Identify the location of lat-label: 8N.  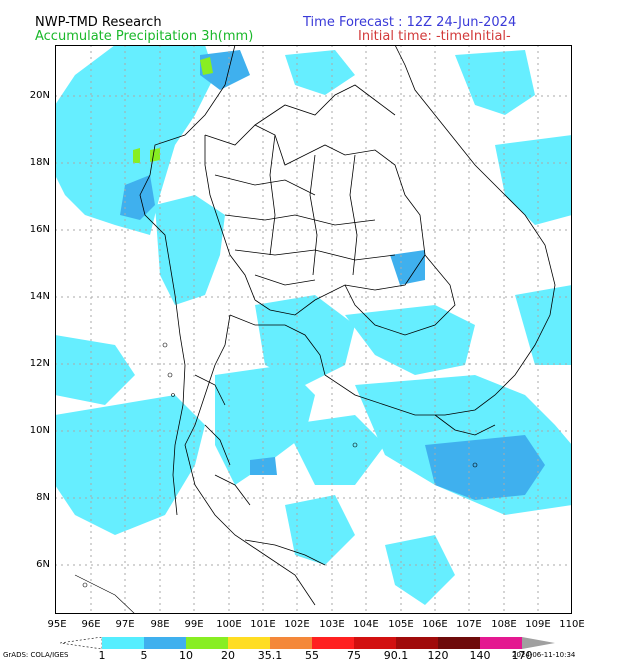
(43, 497).